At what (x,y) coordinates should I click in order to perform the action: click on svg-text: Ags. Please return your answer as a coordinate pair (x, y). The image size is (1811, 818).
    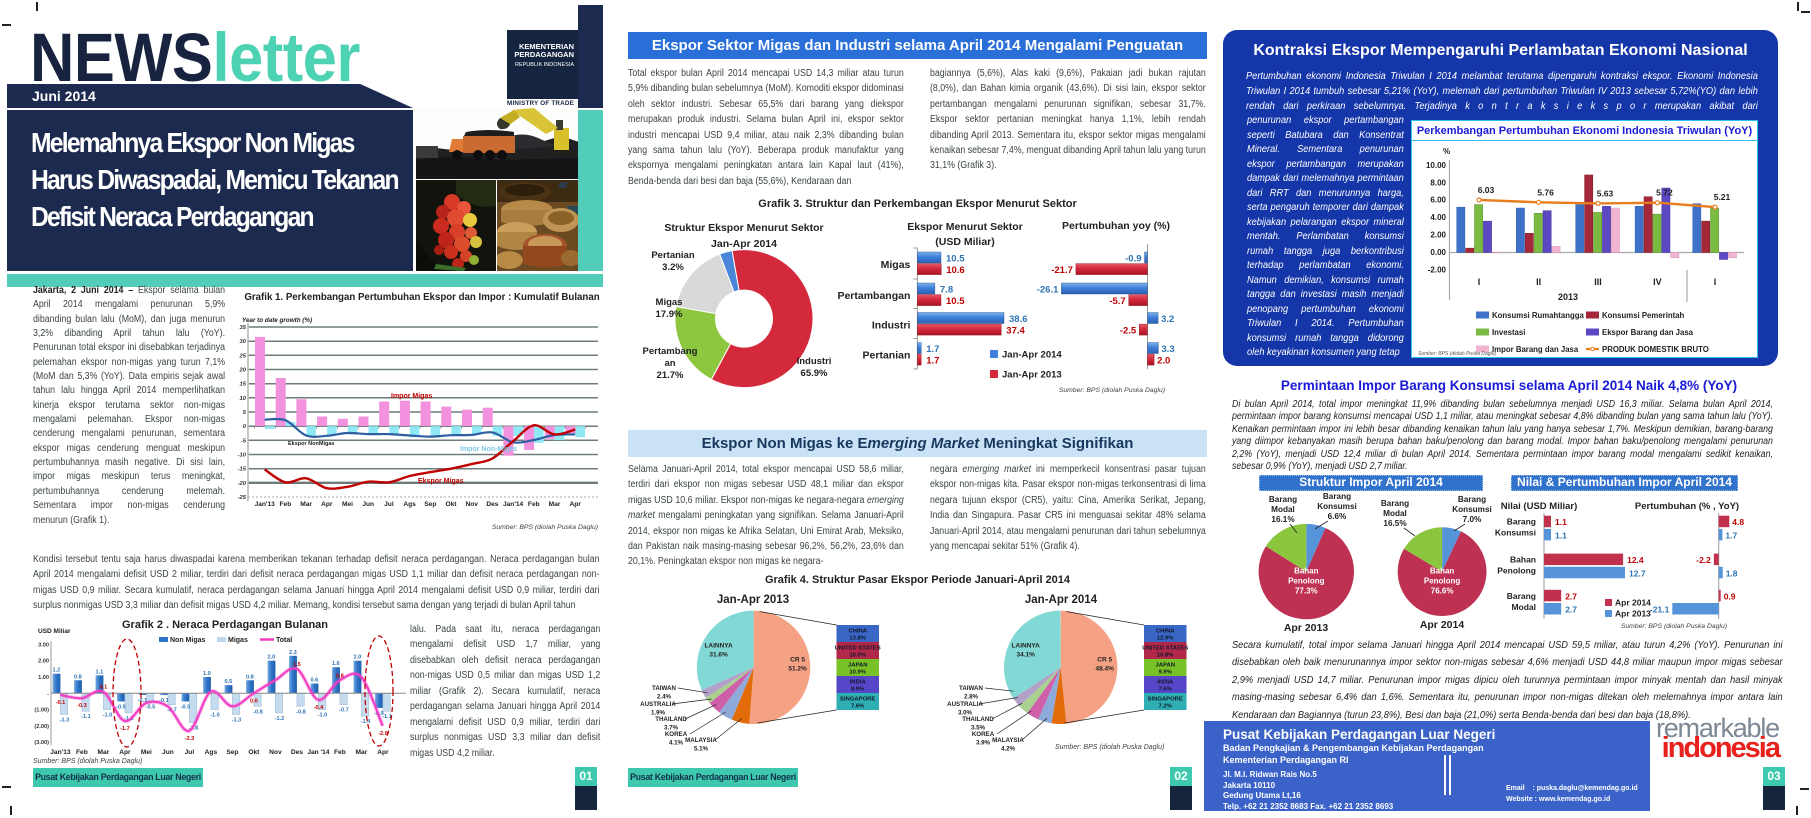
    Looking at the image, I should click on (211, 752).